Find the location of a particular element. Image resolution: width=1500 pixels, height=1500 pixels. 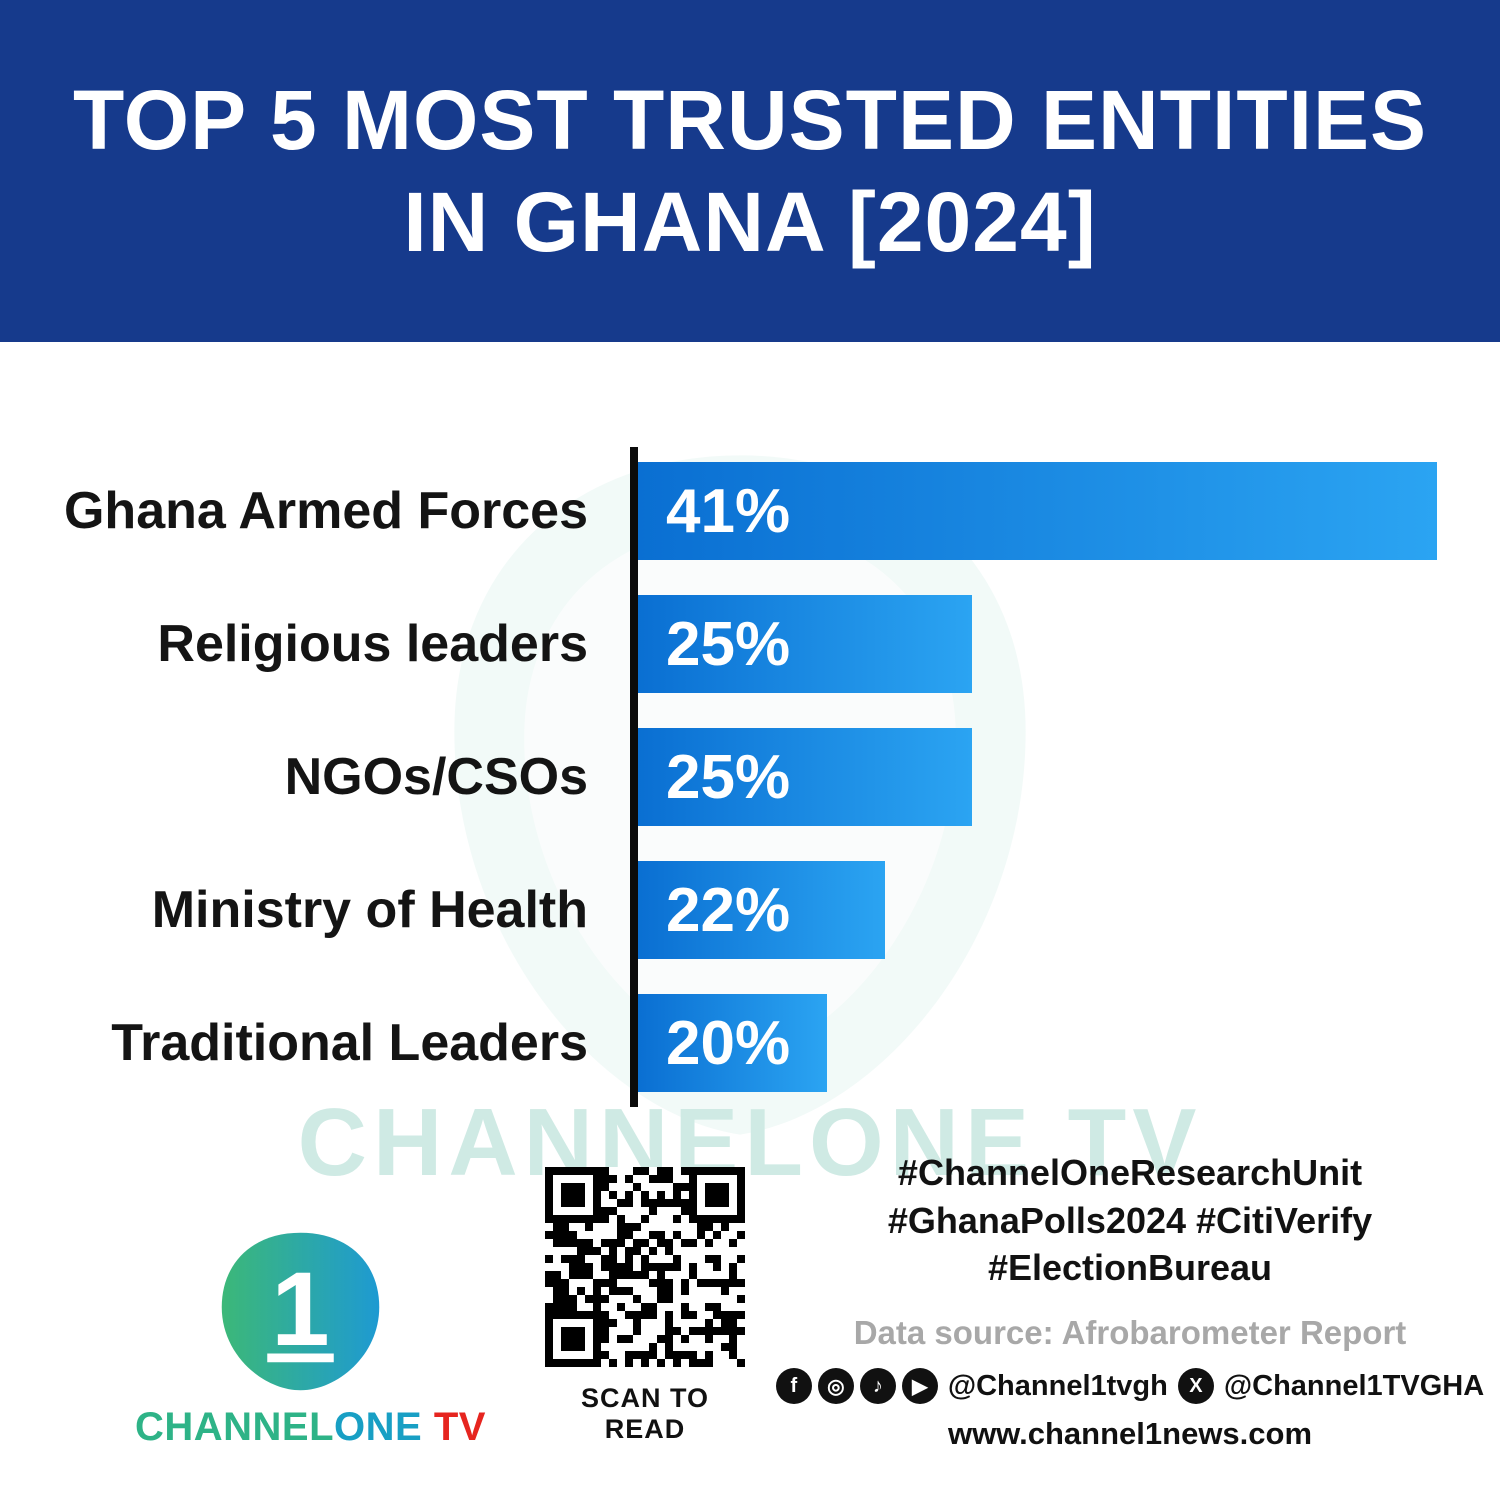

bar-row: Ministry of Health 22% is located at coordinates (718, 910).